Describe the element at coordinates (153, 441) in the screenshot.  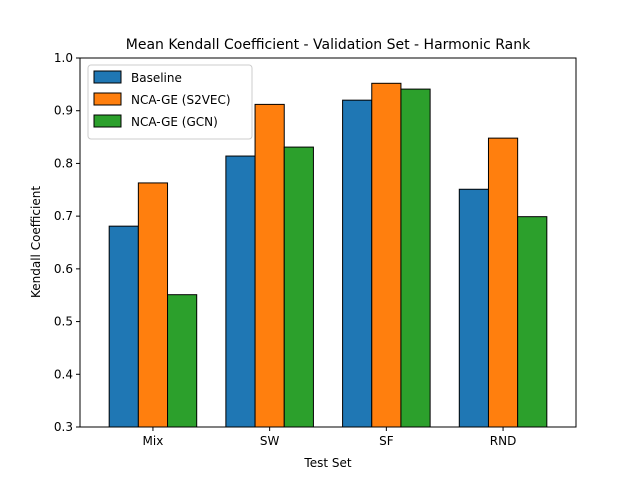
I see `x-tick-label: Mix` at that location.